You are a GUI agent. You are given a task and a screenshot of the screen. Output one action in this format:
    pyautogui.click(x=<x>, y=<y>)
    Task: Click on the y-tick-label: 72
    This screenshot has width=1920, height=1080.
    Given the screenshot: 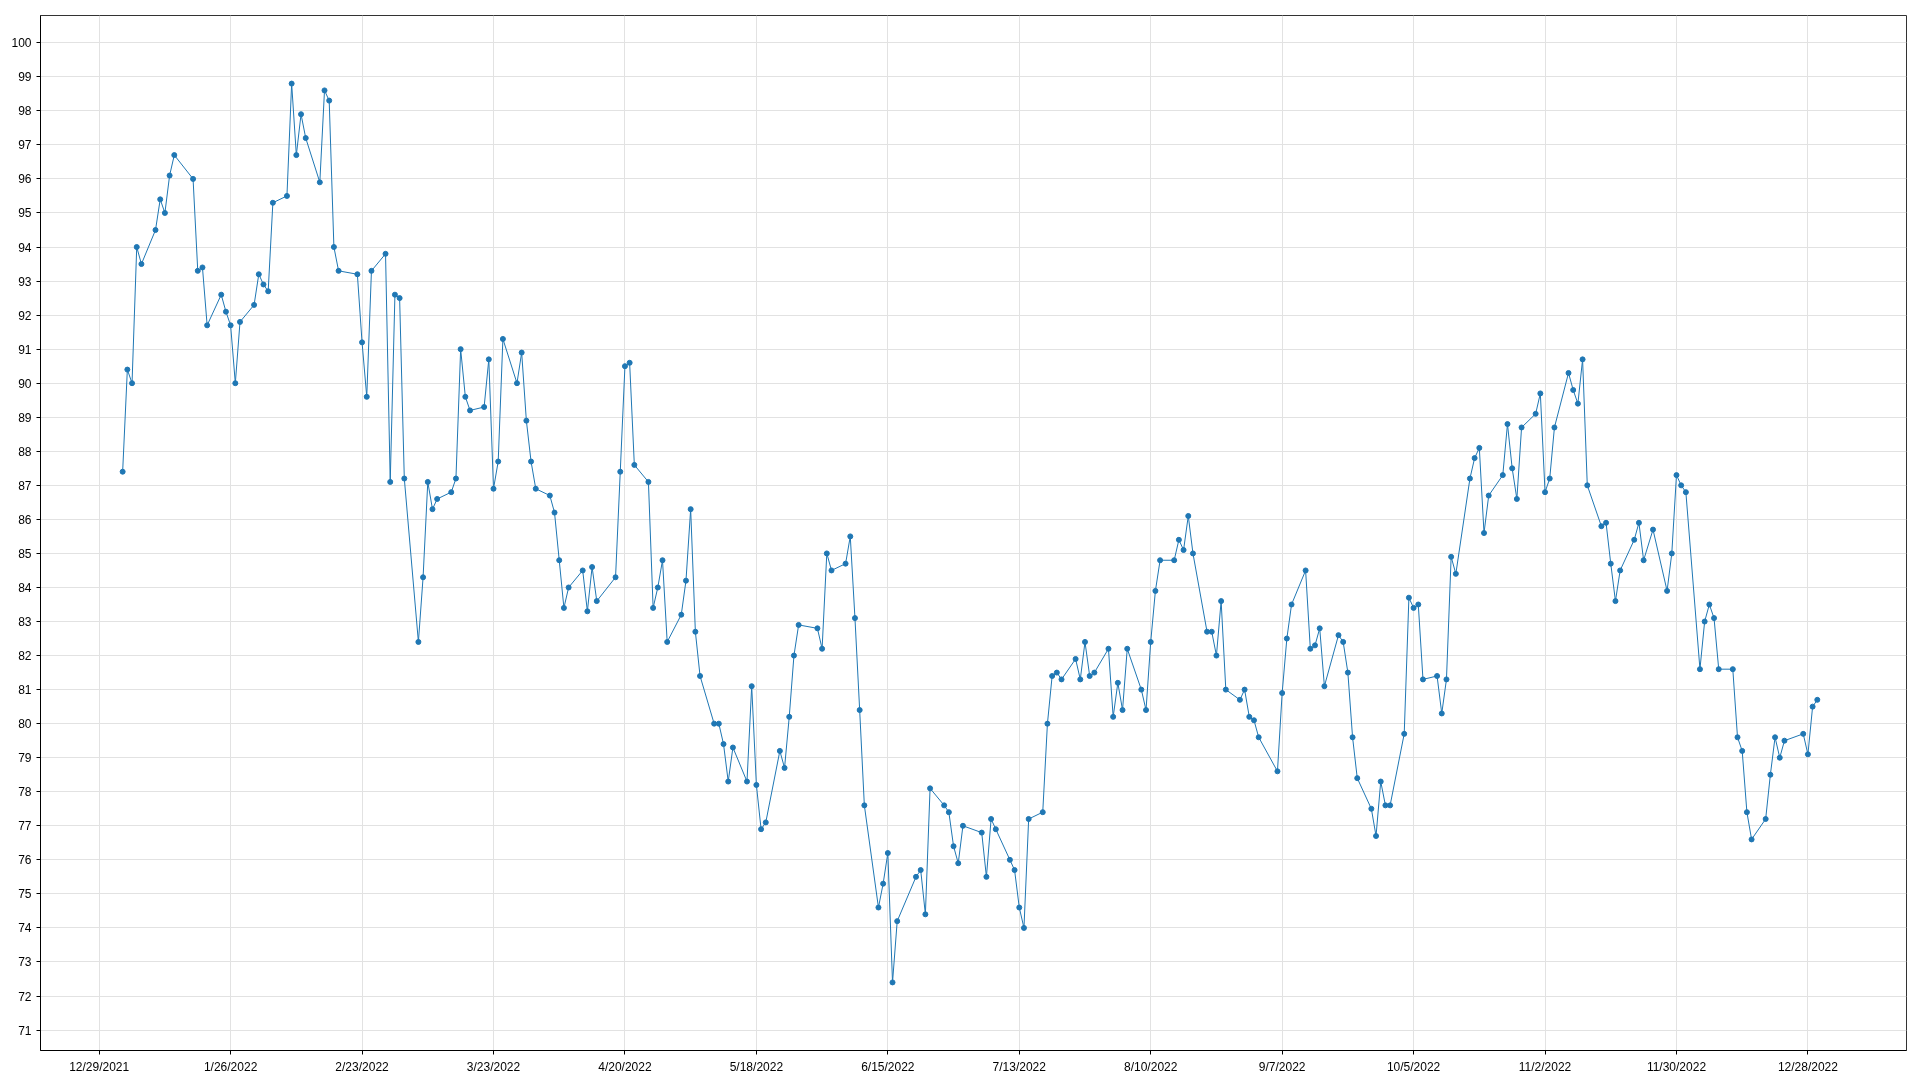 What is the action you would take?
    pyautogui.click(x=25, y=996)
    